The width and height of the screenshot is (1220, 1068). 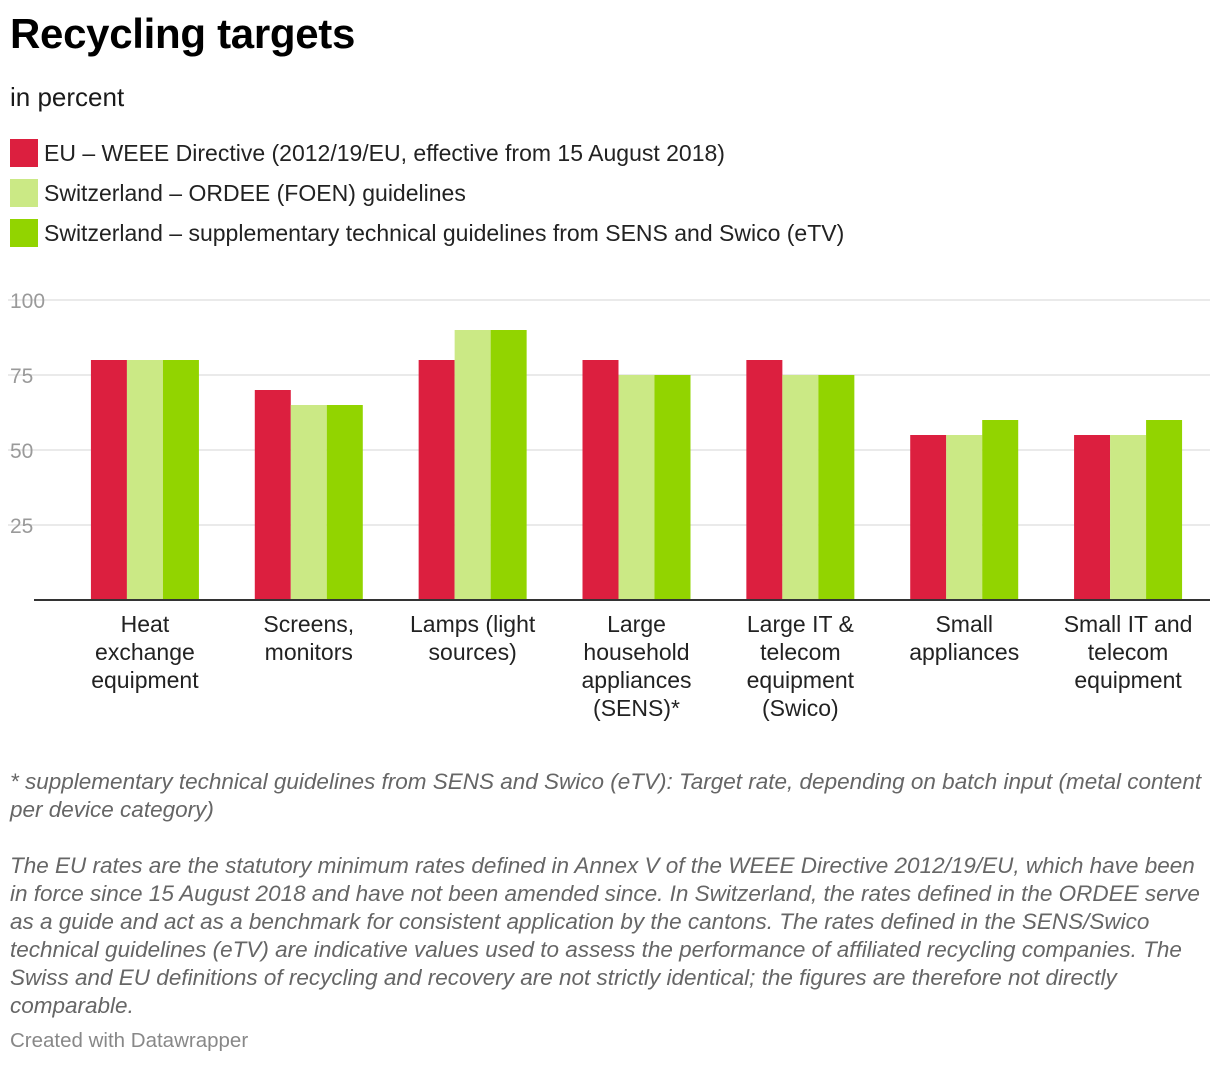 What do you see at coordinates (308, 638) in the screenshot?
I see `x-category-label-1: Screens, monitors` at bounding box center [308, 638].